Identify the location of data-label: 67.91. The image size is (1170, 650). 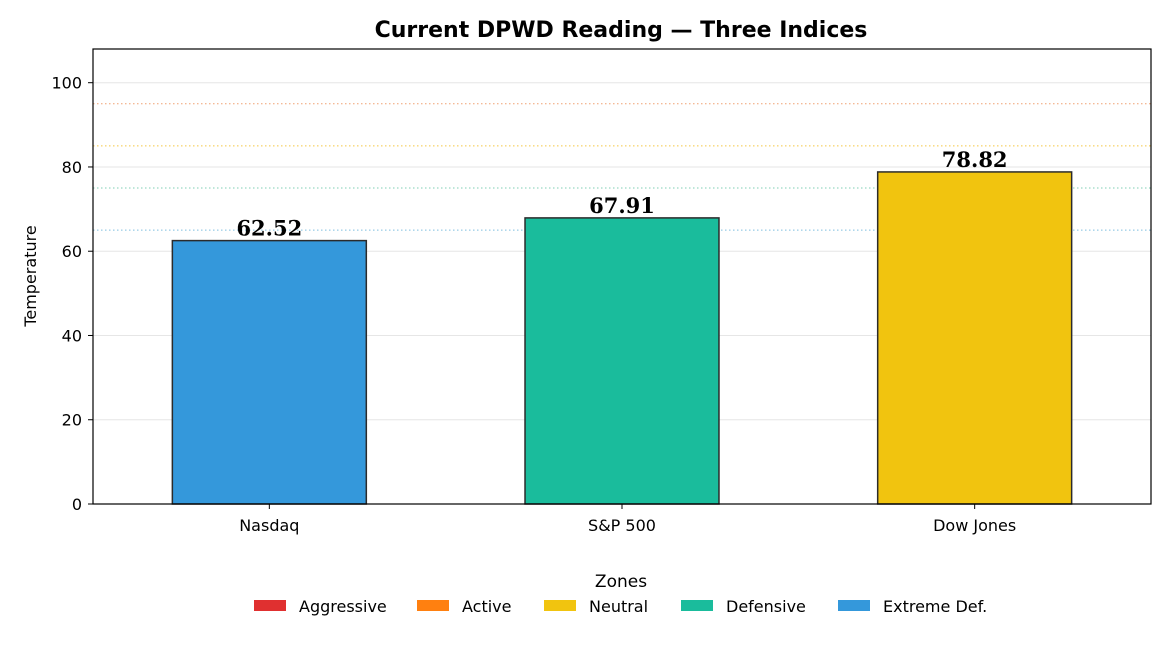
(622, 205).